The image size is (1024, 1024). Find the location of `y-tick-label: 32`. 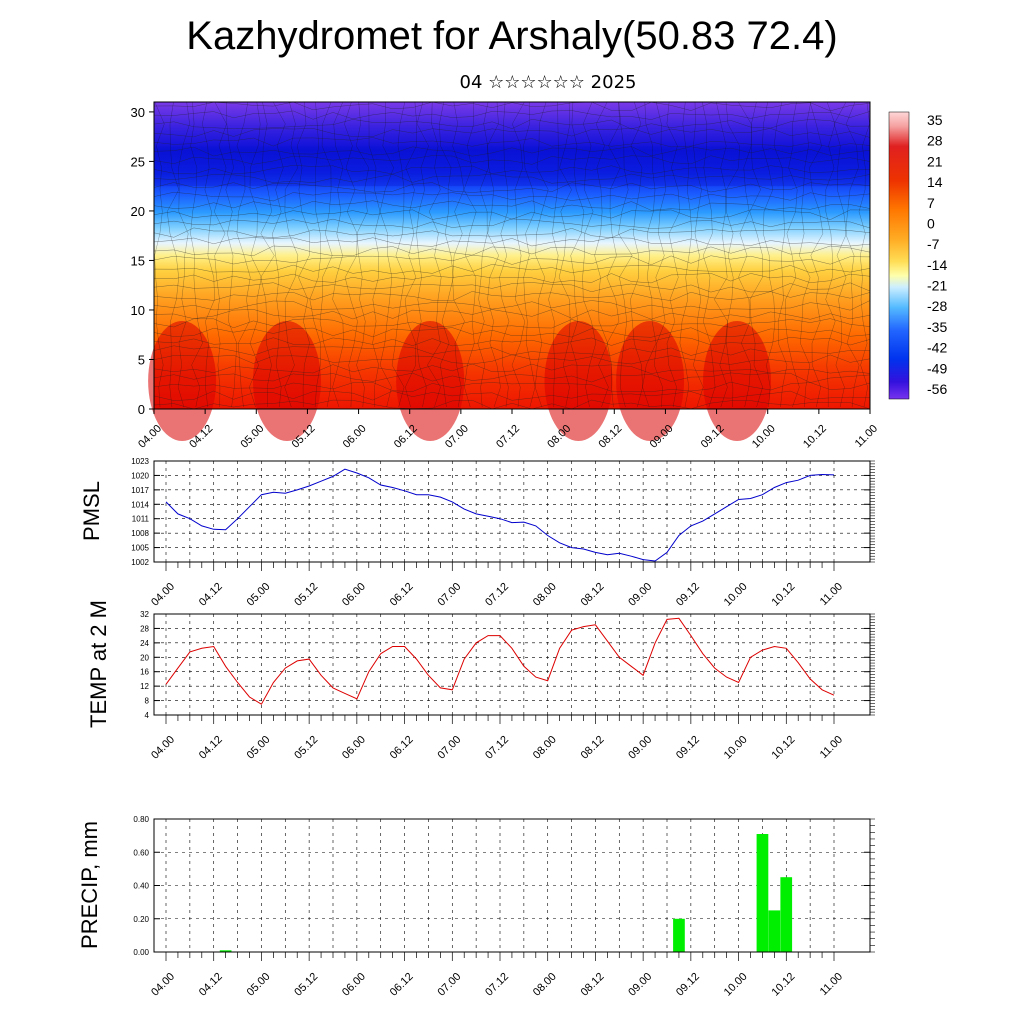

y-tick-label: 32 is located at coordinates (144, 614).